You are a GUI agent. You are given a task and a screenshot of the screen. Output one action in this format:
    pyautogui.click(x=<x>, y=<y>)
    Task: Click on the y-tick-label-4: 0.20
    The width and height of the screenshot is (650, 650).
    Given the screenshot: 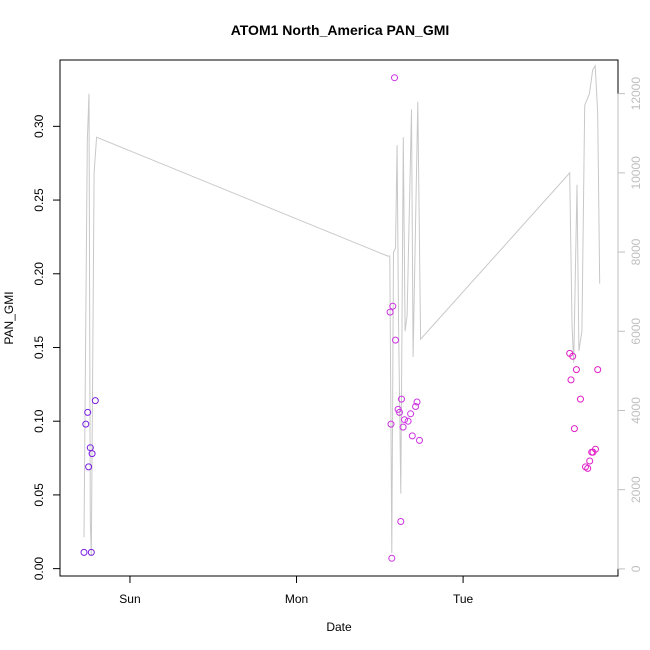 What is the action you would take?
    pyautogui.click(x=39, y=274)
    